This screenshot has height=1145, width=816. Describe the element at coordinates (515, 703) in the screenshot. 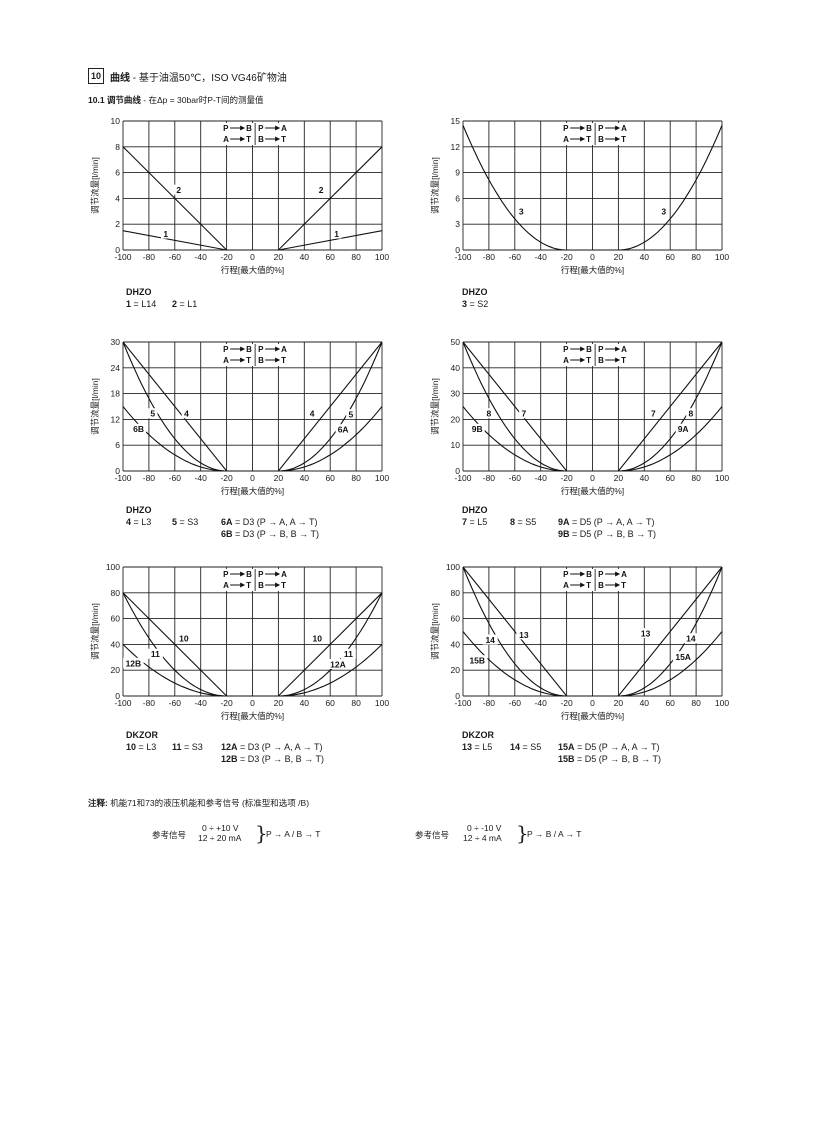

I see `x-tick-label: -60` at that location.